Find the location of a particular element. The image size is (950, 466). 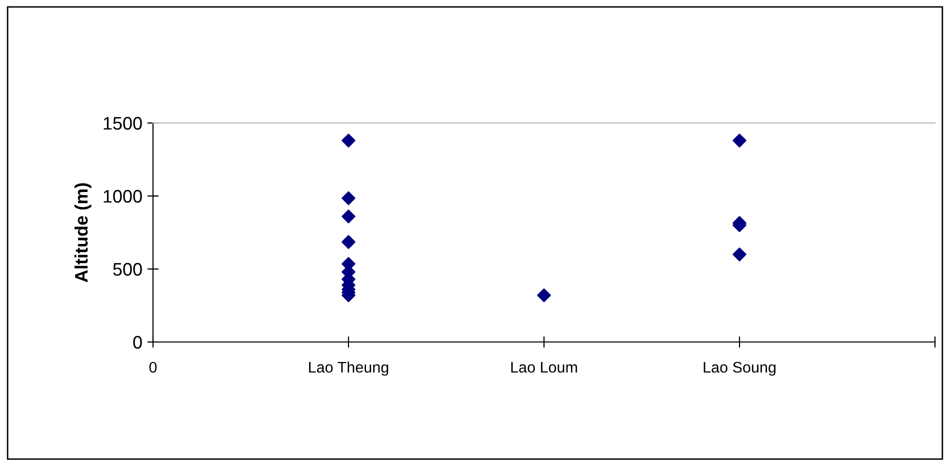

x-tick-label: Lao Theung is located at coordinates (348, 368).